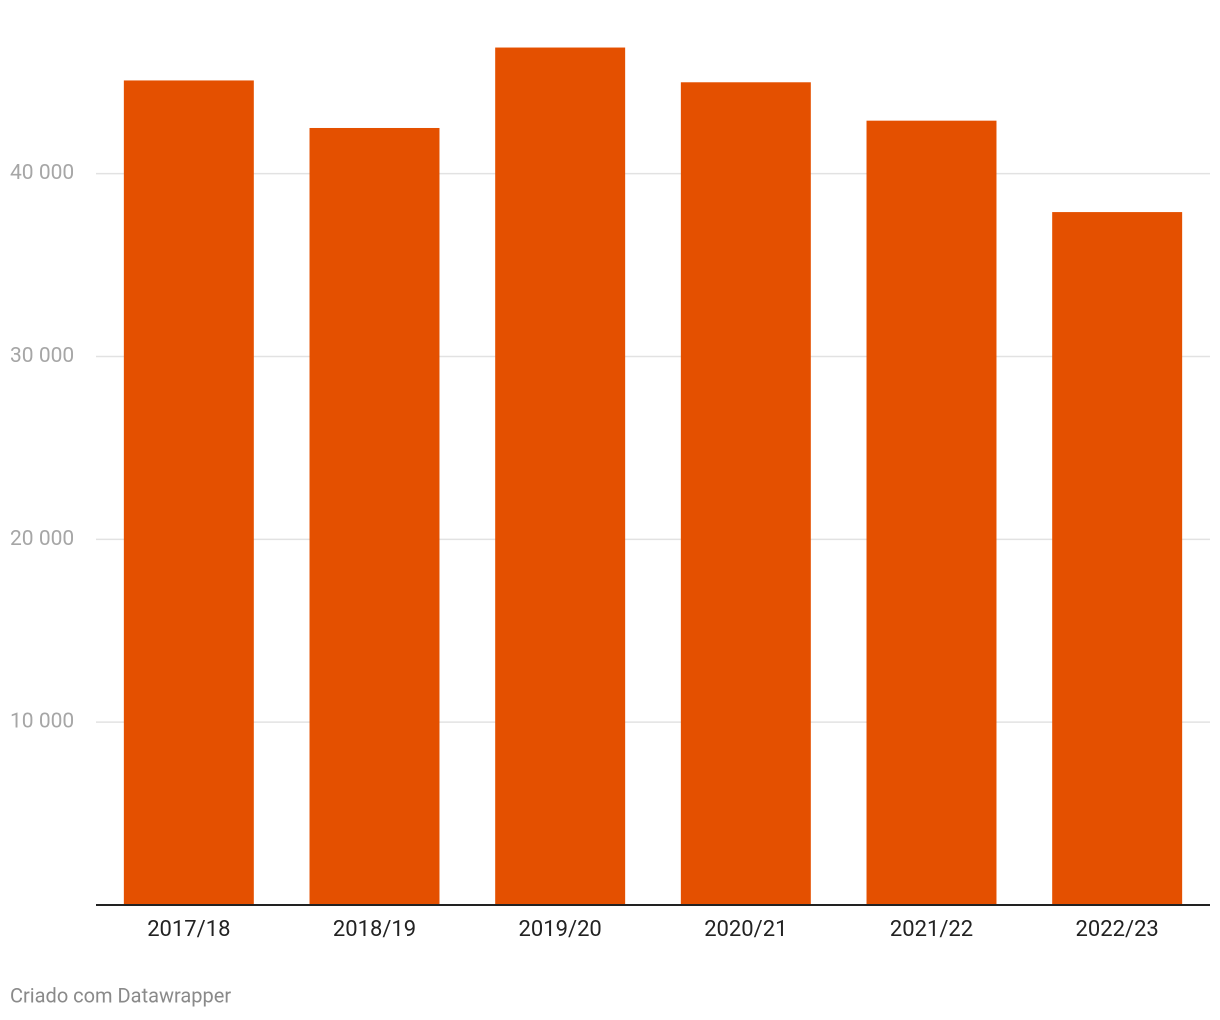 The width and height of the screenshot is (1220, 1020). Describe the element at coordinates (42, 173) in the screenshot. I see `y-tick-label: 40 000` at that location.